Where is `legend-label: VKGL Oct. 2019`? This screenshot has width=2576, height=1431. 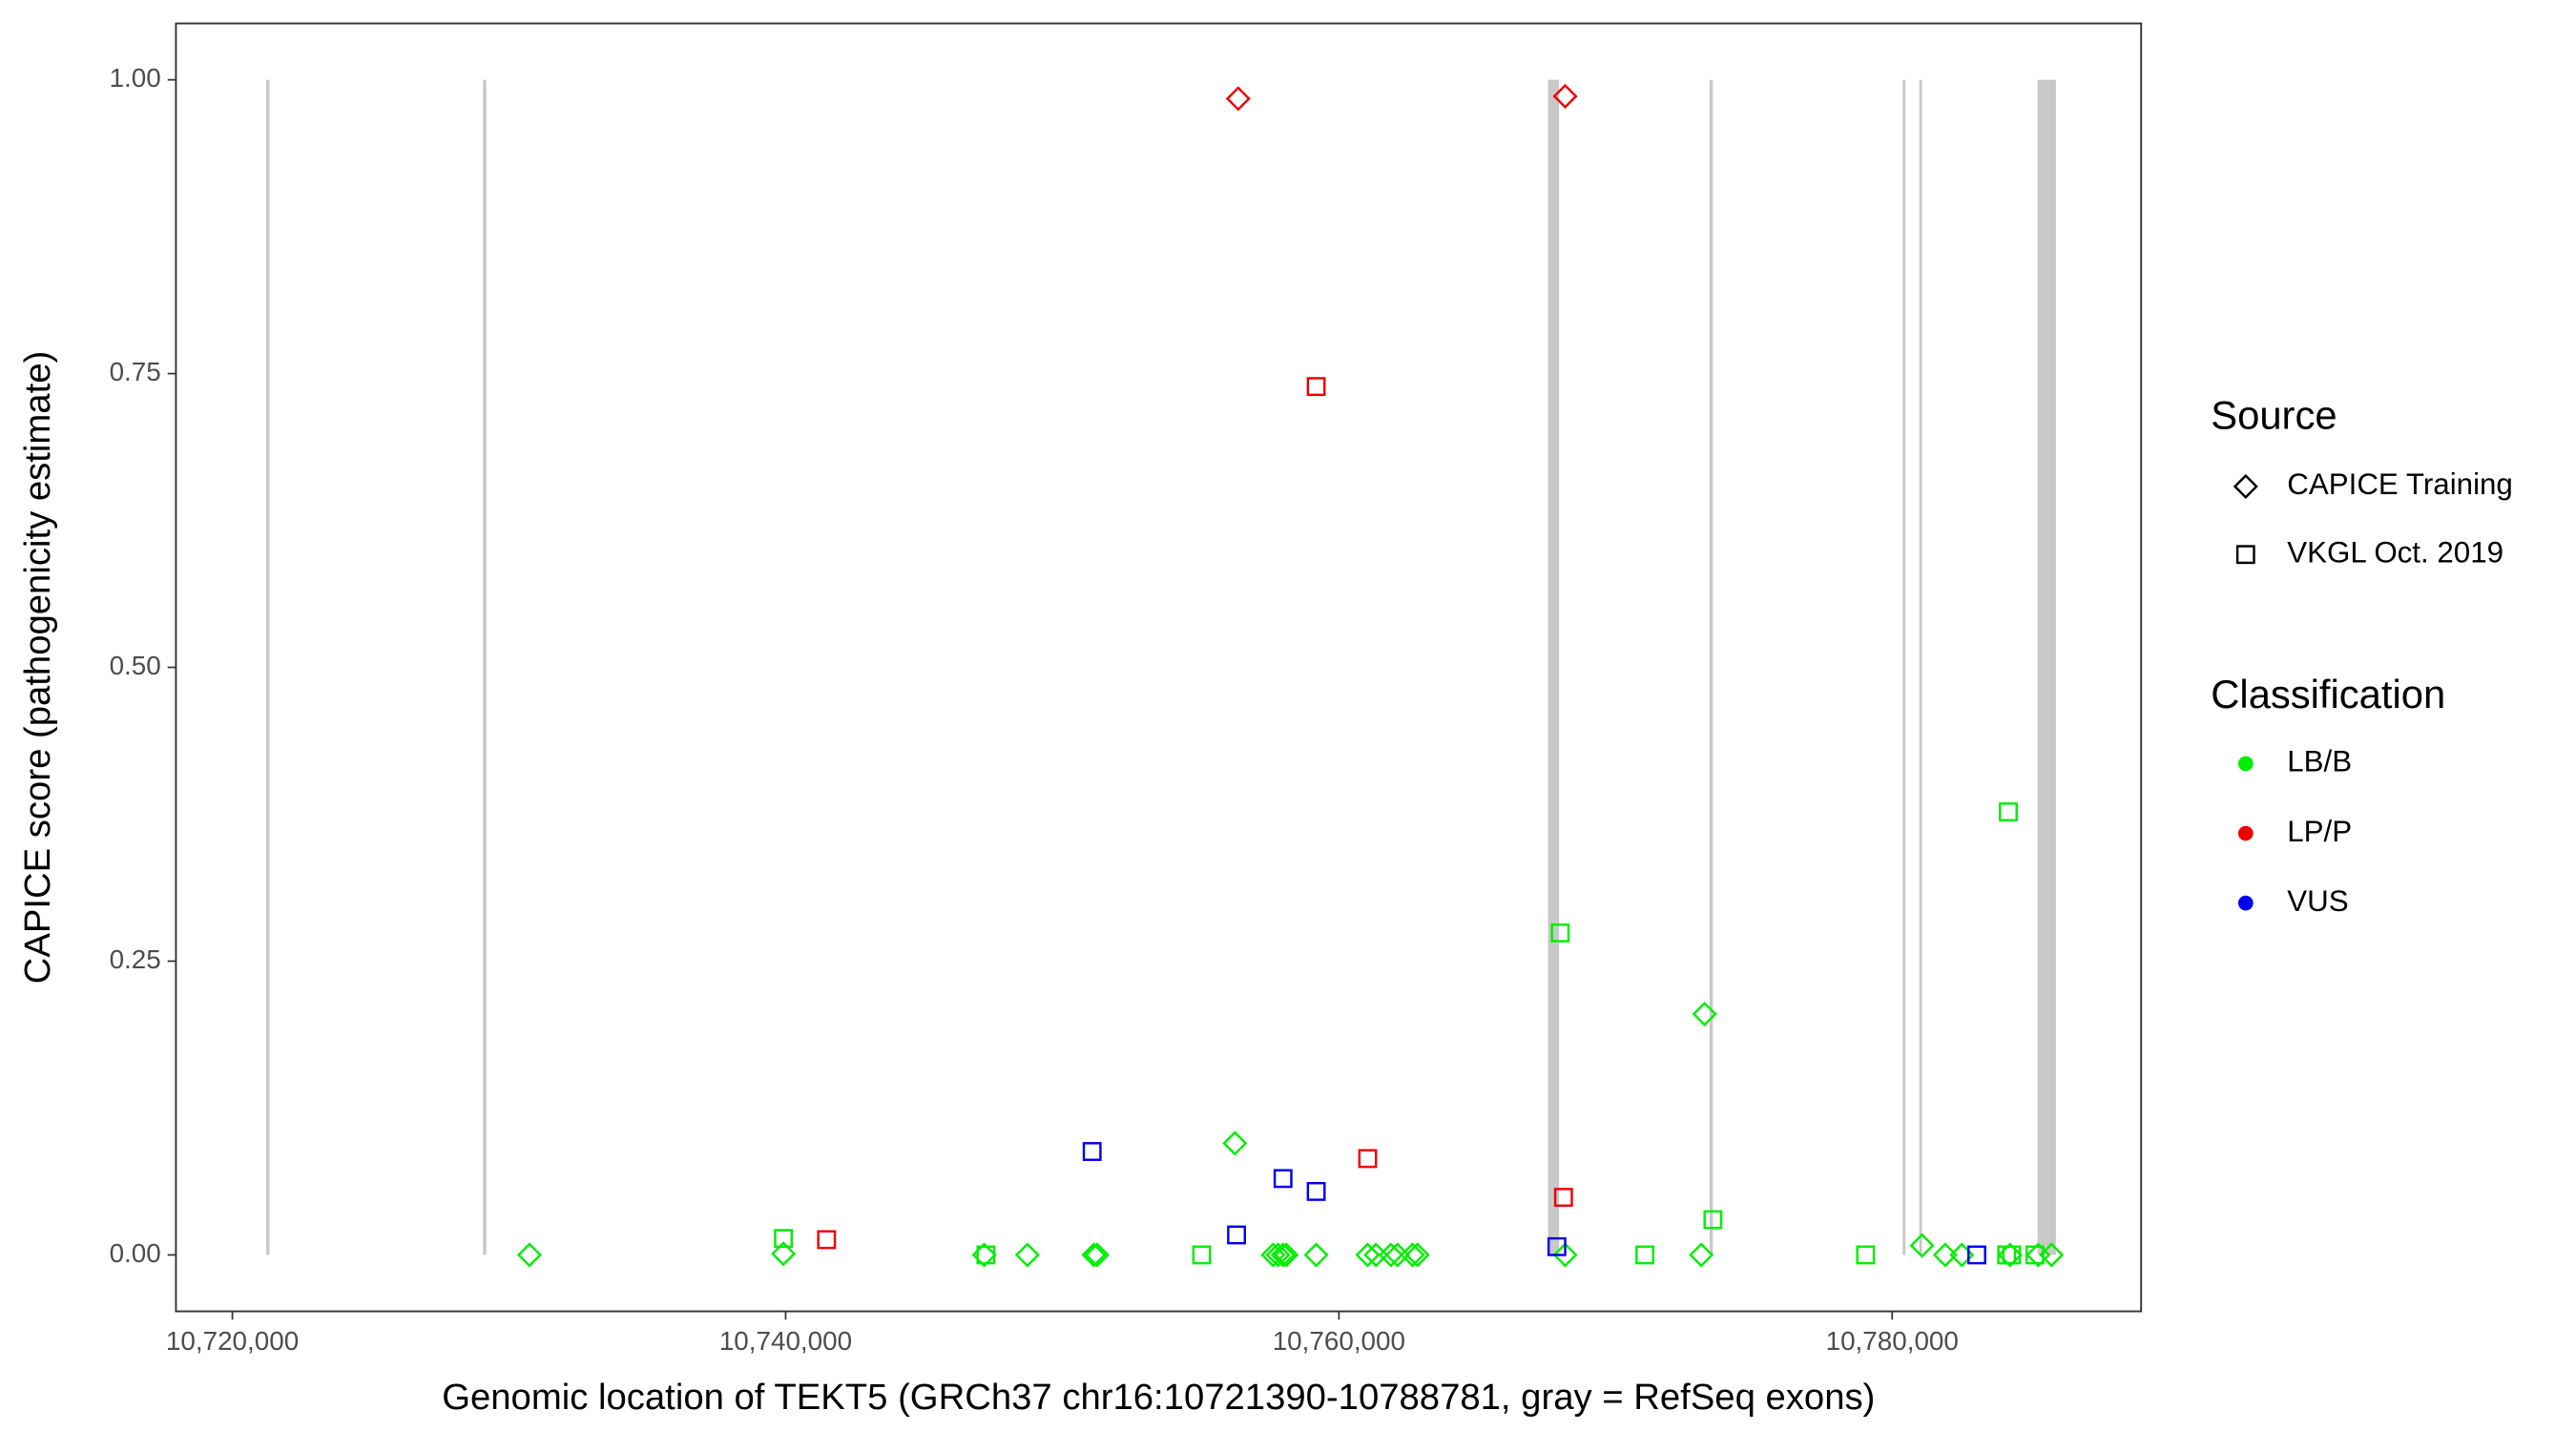
legend-label: VKGL Oct. 2019 is located at coordinates (2395, 553).